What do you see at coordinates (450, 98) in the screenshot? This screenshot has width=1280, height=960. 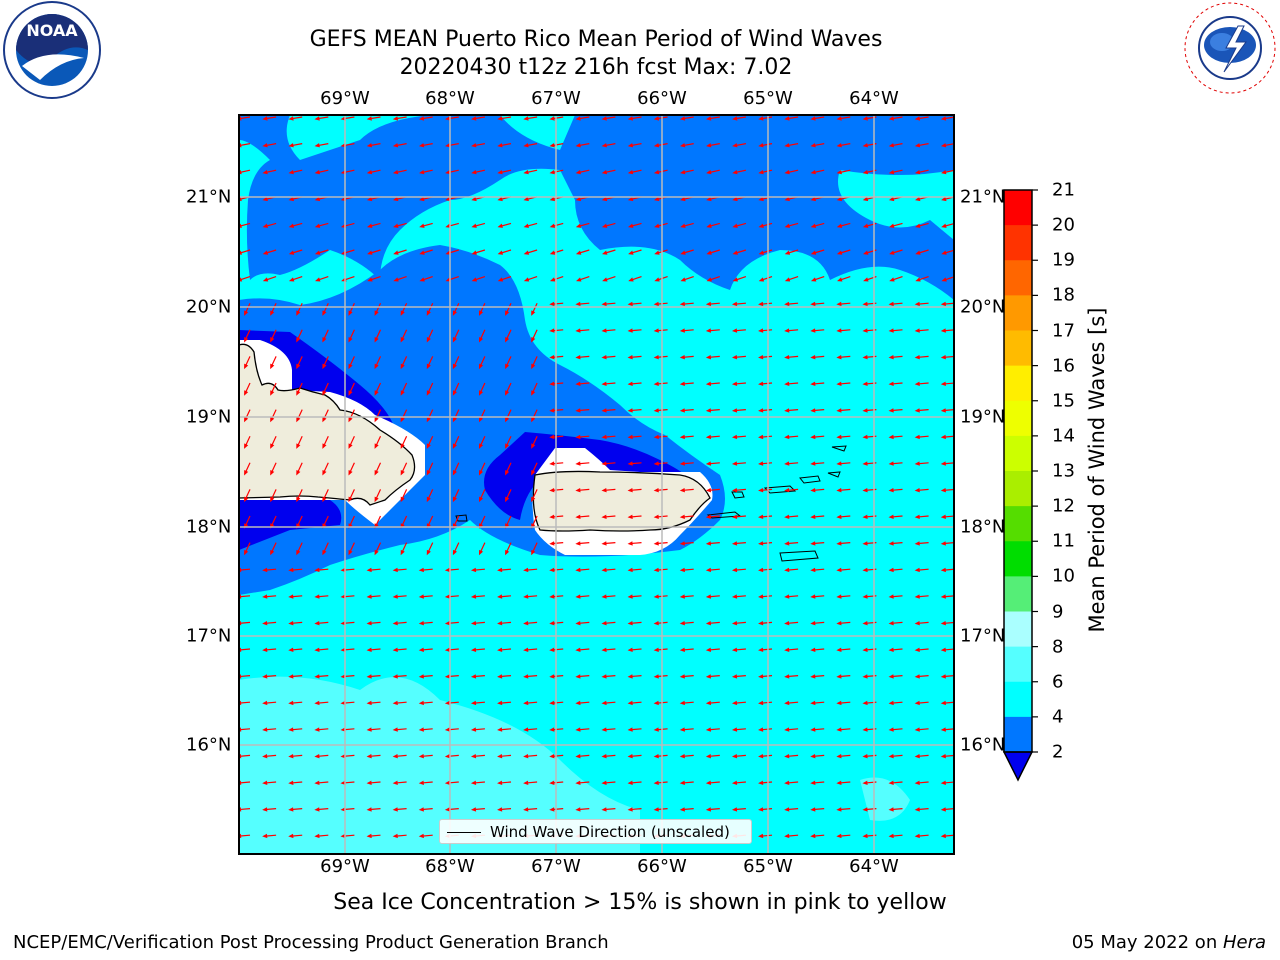 I see `lon-label-top: 68°W` at bounding box center [450, 98].